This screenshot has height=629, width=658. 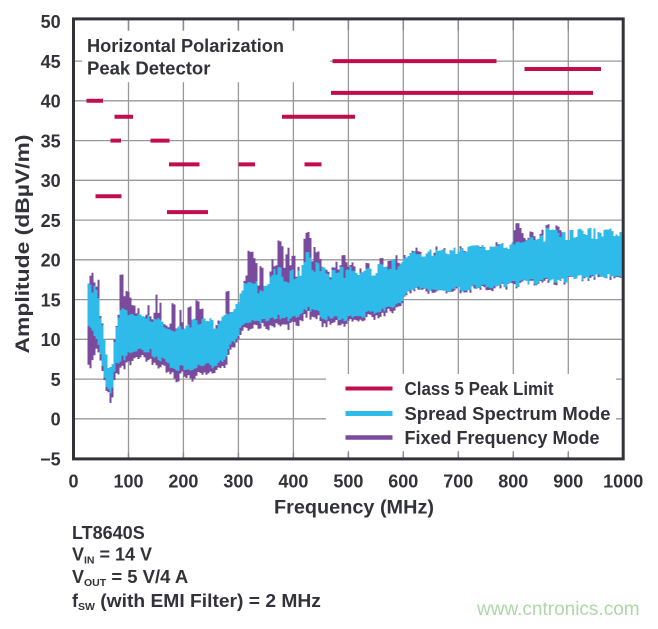 I want to click on svg-text: Spread Spectrum Mode, so click(x=508, y=414).